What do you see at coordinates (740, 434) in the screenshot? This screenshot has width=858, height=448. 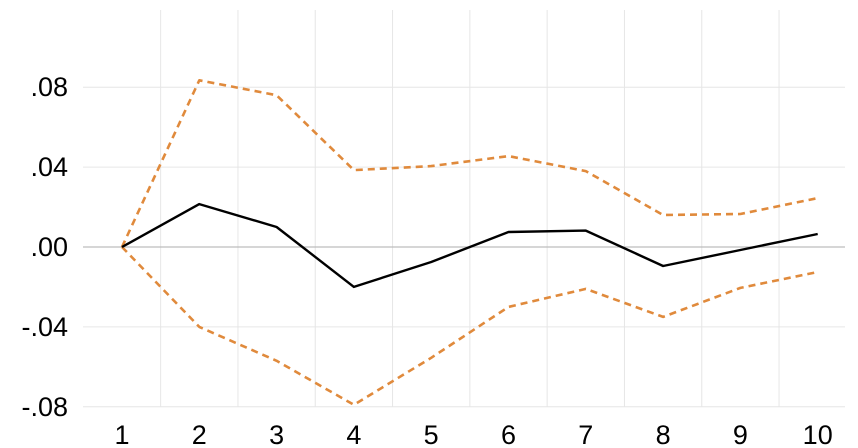 I see `x-tick-label: 9` at bounding box center [740, 434].